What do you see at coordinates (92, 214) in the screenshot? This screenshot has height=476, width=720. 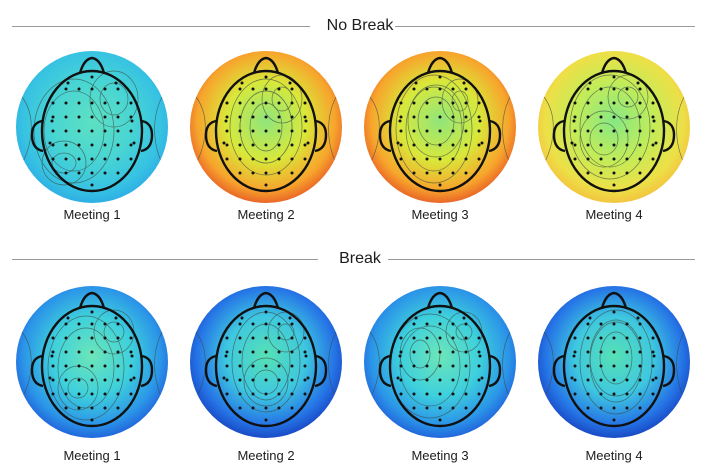 I see `map-label: Meeting 1` at bounding box center [92, 214].